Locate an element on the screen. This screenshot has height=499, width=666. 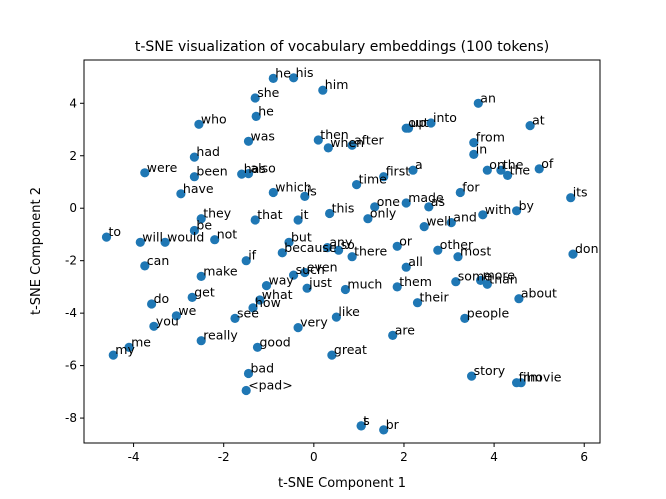
data-point-label: which is located at coordinates (293, 187).